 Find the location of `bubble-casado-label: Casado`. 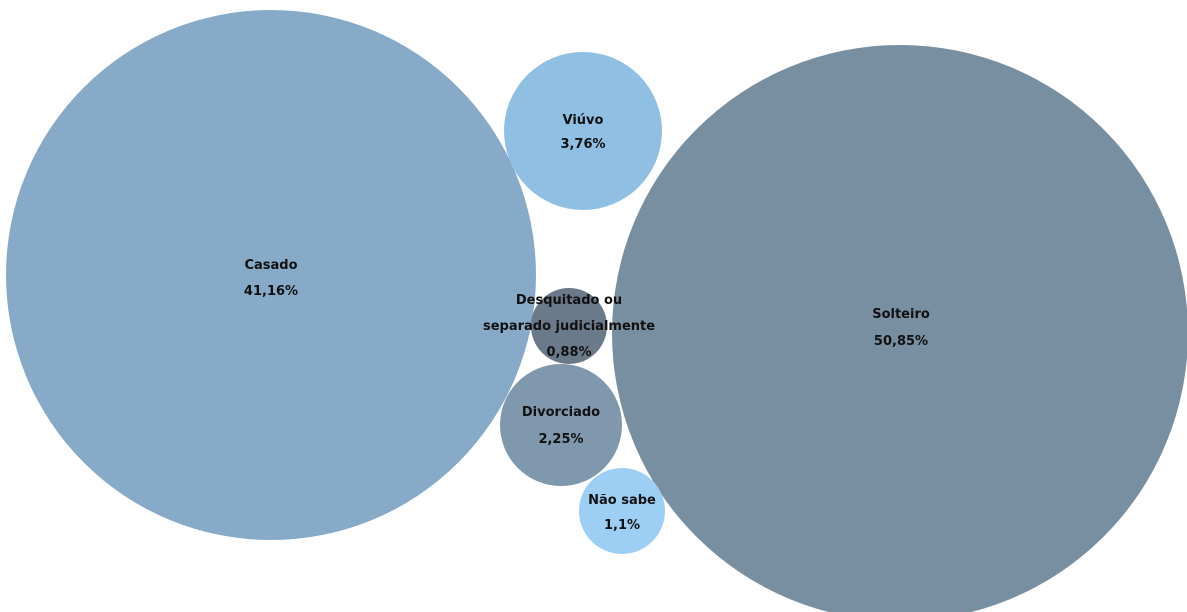

bubble-casado-label: Casado is located at coordinates (270, 265).